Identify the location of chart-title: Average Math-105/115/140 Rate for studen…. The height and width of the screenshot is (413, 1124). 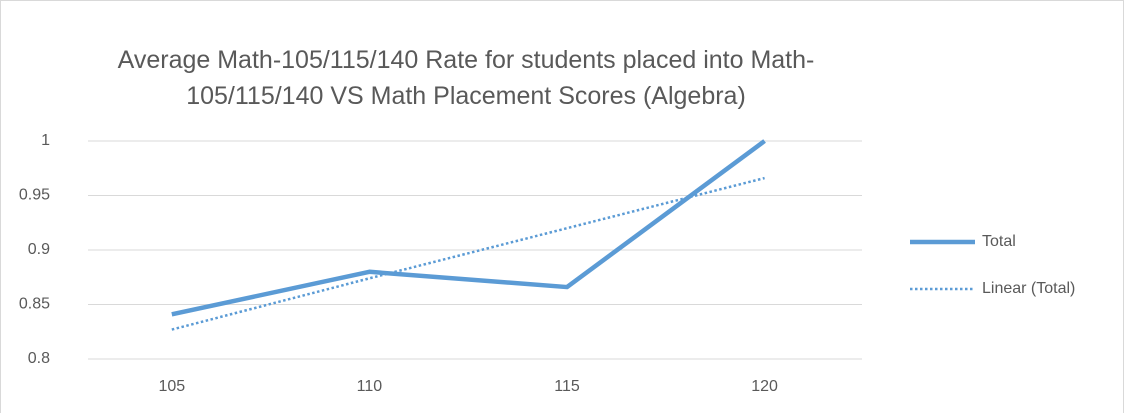
(466, 78).